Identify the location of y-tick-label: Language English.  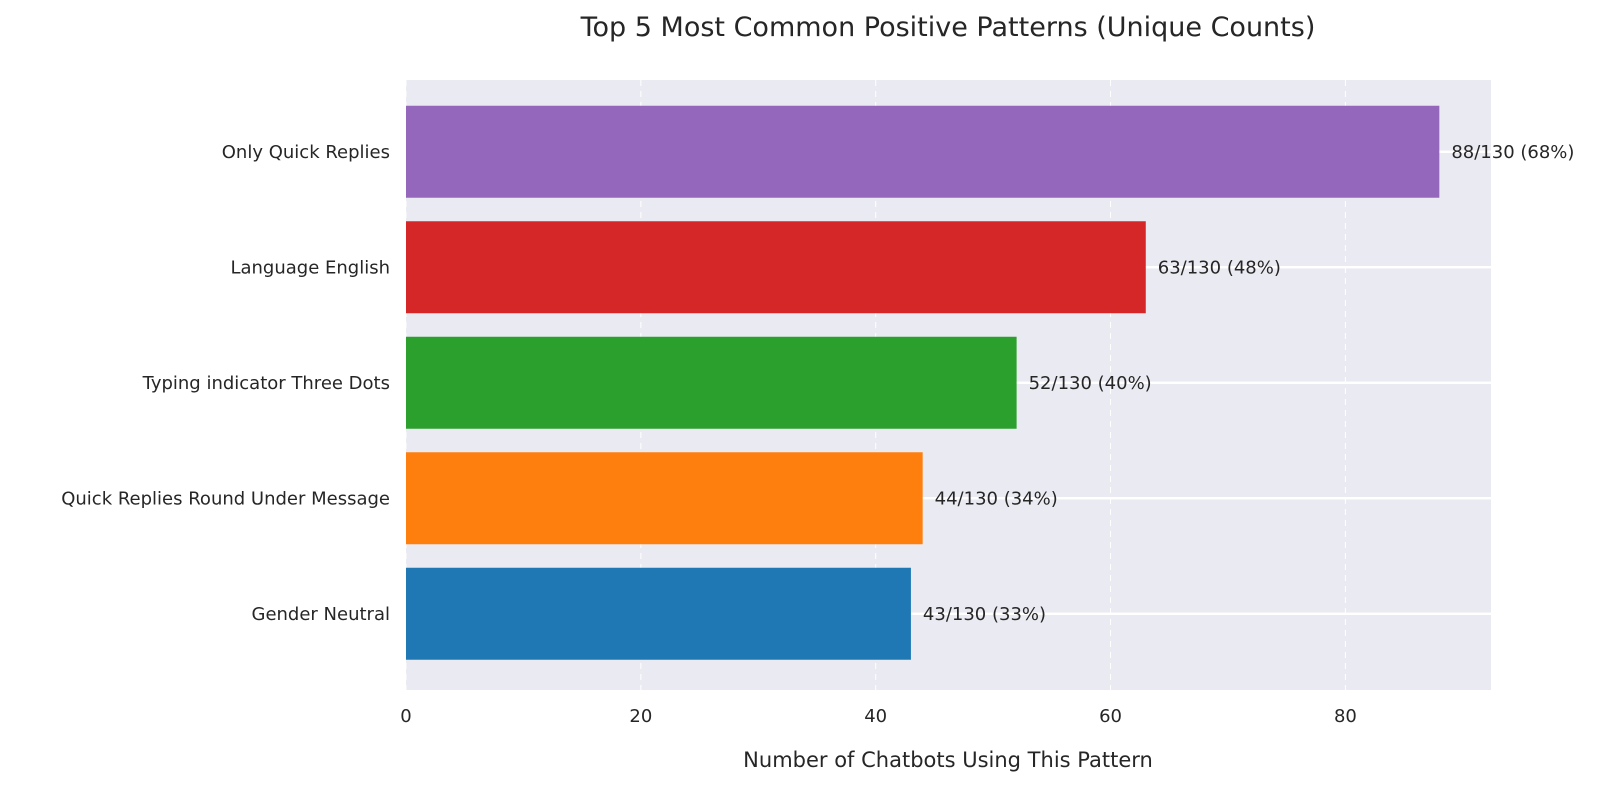
(310, 267).